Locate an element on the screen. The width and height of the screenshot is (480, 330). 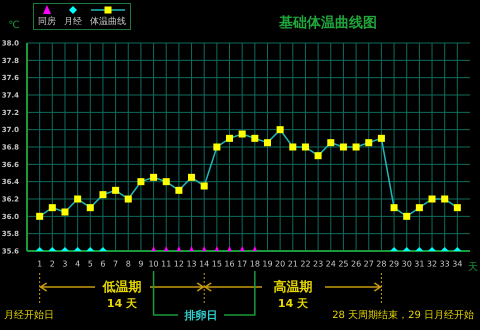
y-axis-title: ℃ is located at coordinates (14, 25).